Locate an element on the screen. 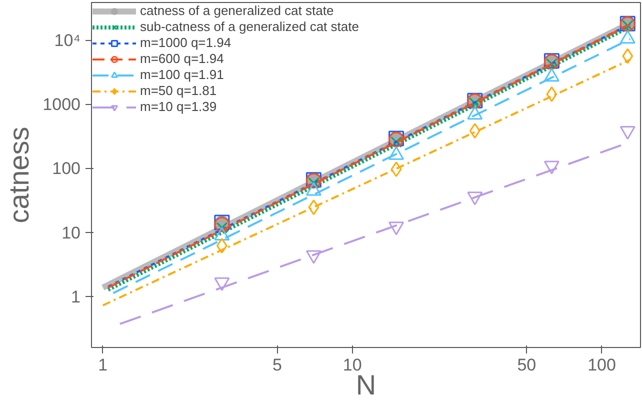  legend-label: m=50 q=1.81 is located at coordinates (178, 90).